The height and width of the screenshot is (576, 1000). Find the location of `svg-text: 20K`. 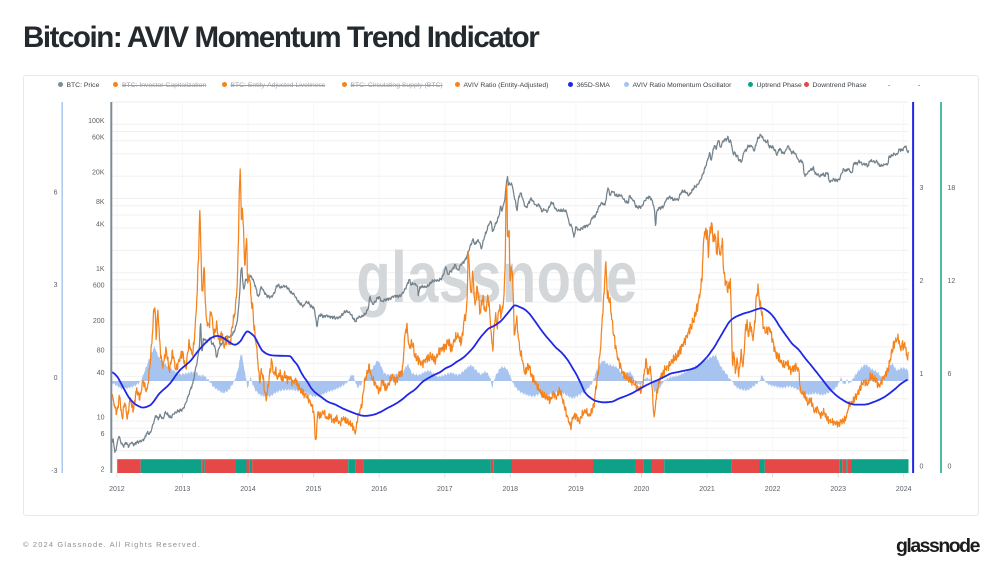

svg-text: 20K is located at coordinates (98, 173).